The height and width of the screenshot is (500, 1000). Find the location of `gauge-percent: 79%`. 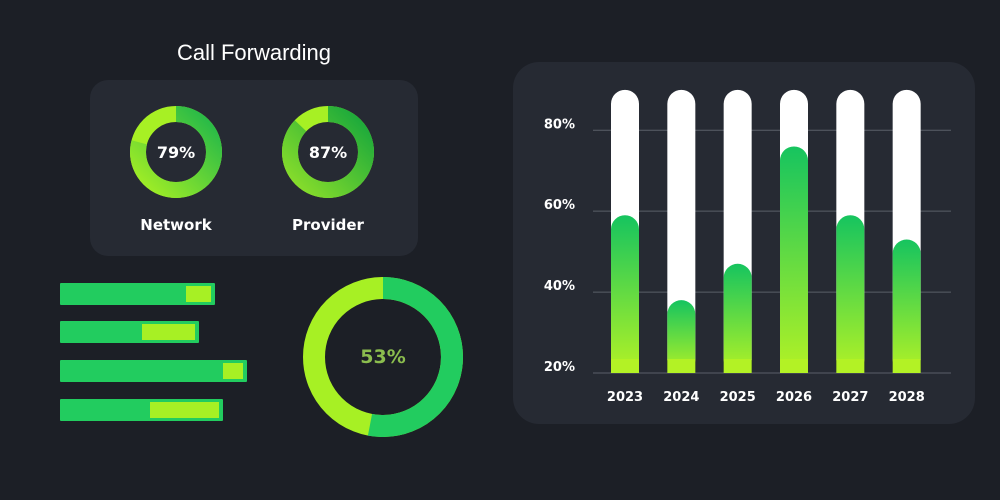

gauge-percent: 79% is located at coordinates (176, 152).